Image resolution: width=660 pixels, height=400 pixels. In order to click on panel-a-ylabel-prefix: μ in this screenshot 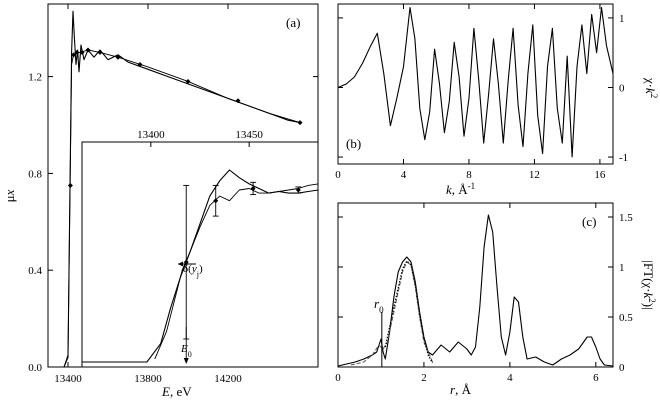, I will do `click(9, 198)`.